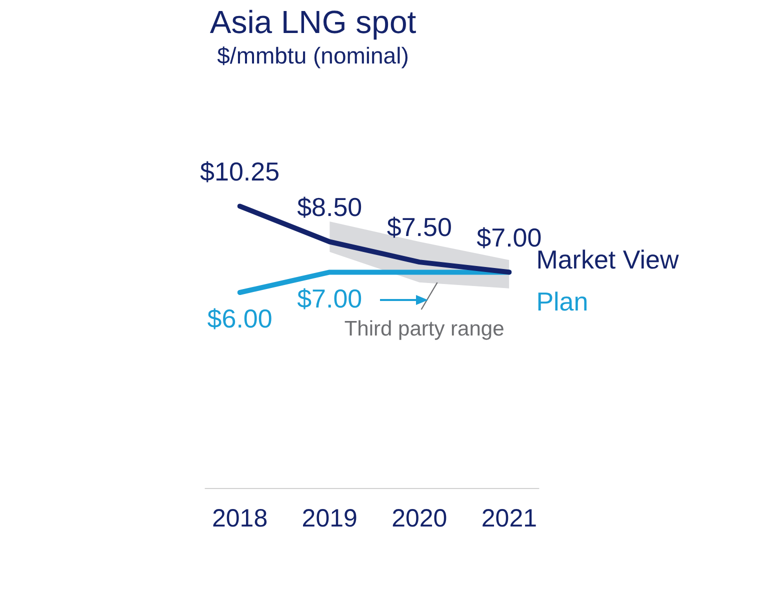 The height and width of the screenshot is (593, 765). Describe the element at coordinates (329, 298) in the screenshot. I see `data-label: $7.00` at that location.